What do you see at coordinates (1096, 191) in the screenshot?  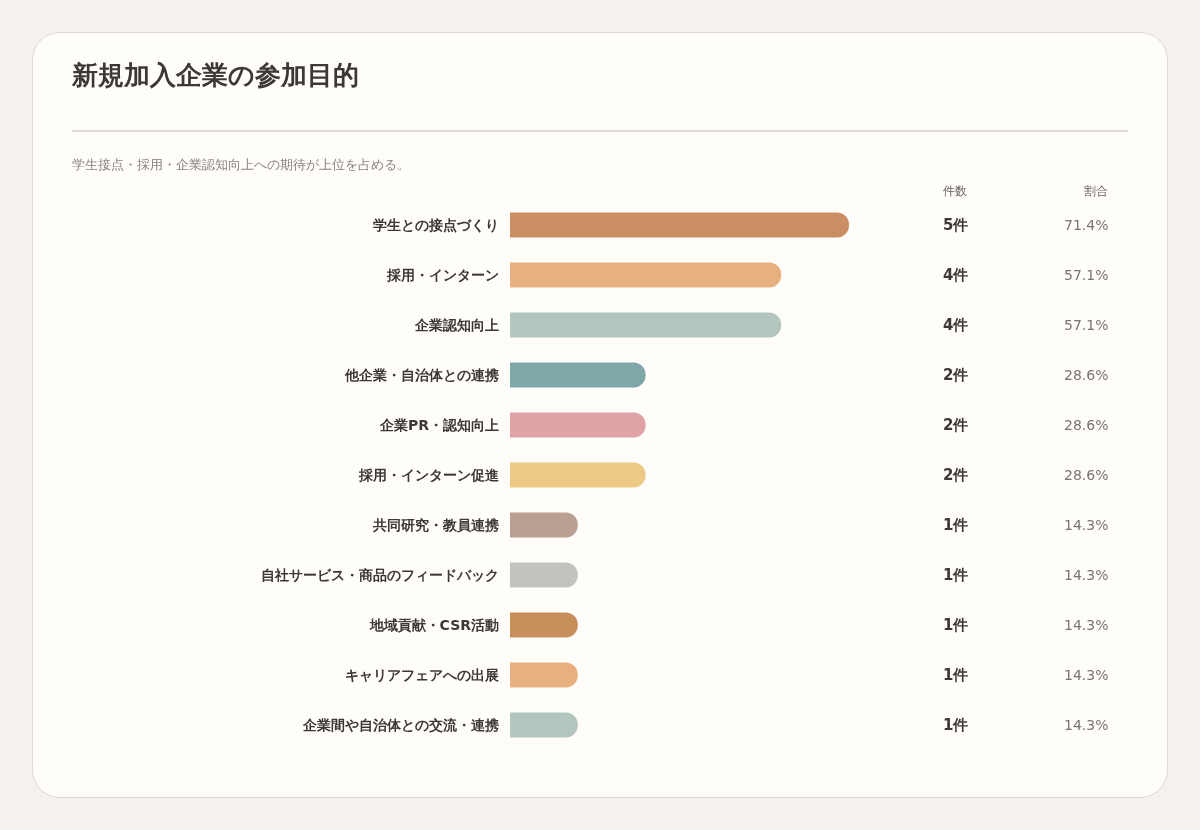 I see `text: 割合` at bounding box center [1096, 191].